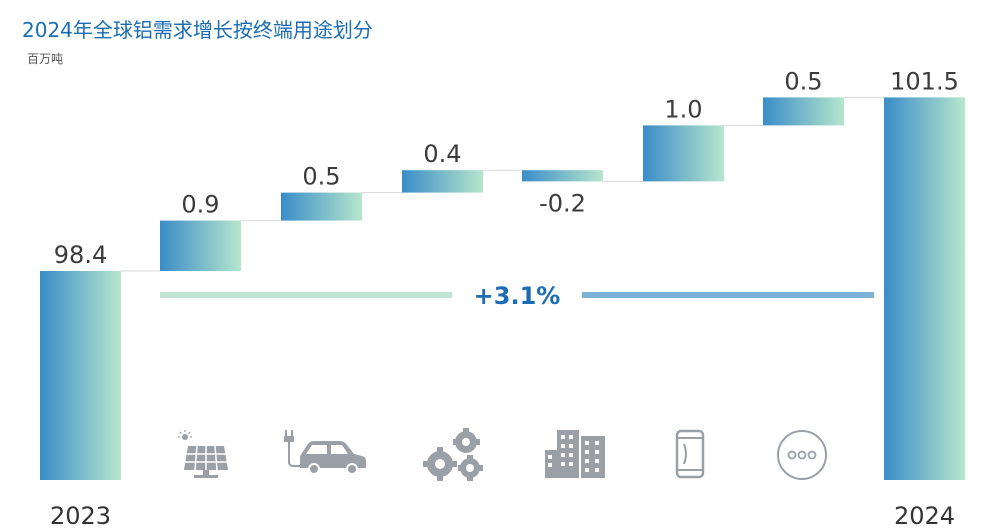 The width and height of the screenshot is (985, 532). Describe the element at coordinates (924, 516) in the screenshot. I see `category-label-2024: 2024` at that location.